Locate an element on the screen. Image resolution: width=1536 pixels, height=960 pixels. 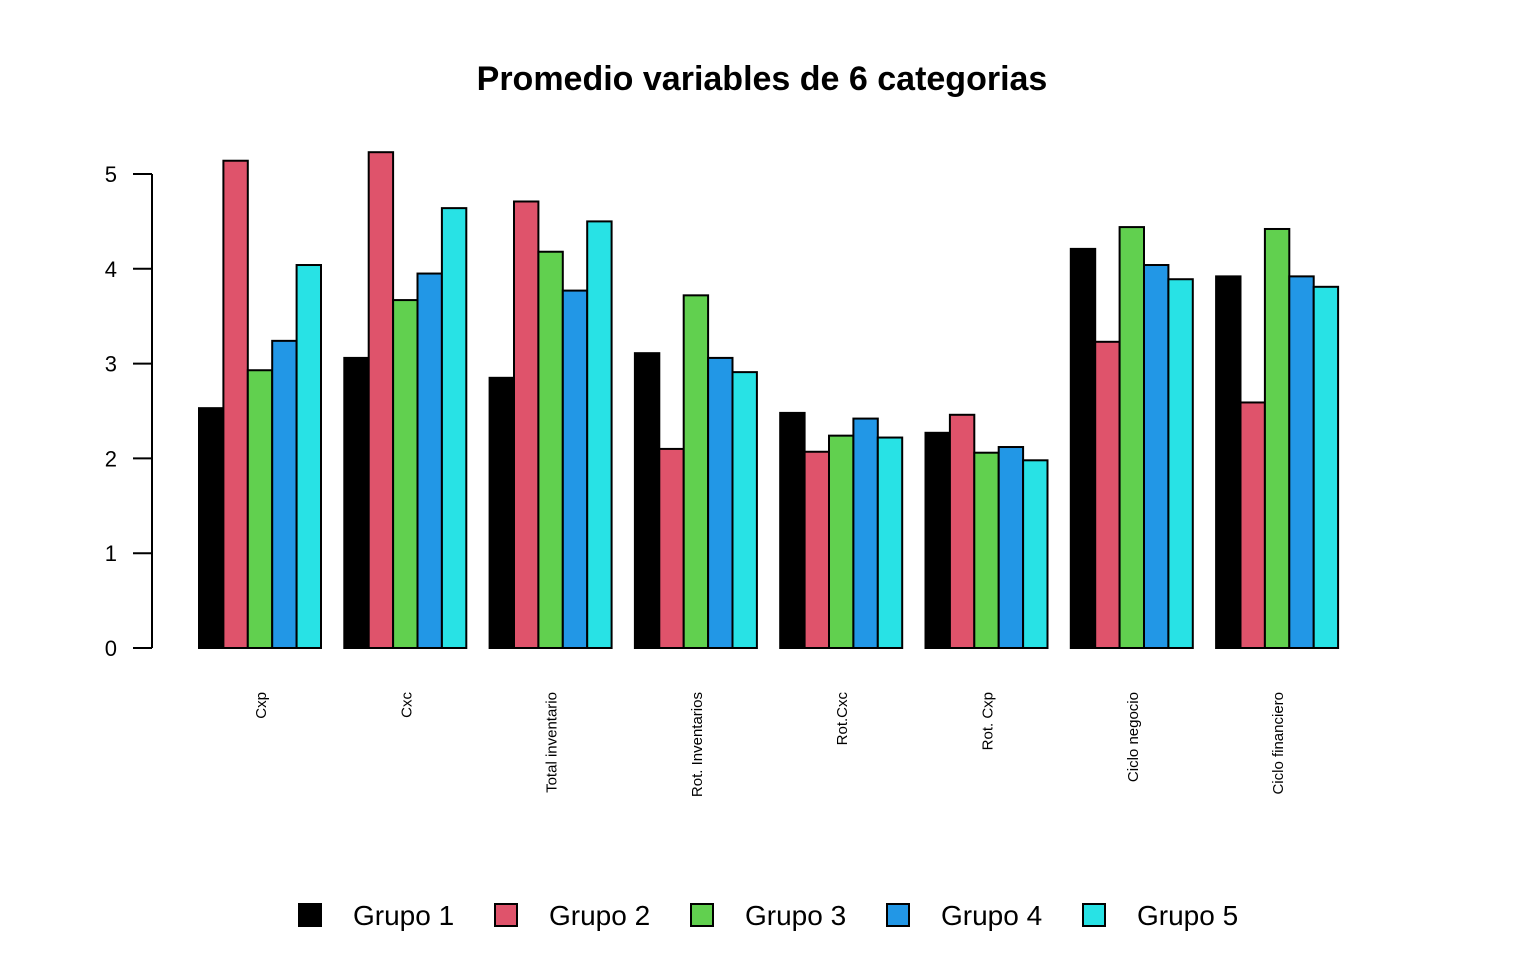
legend-label: Grupo 3 is located at coordinates (795, 915).